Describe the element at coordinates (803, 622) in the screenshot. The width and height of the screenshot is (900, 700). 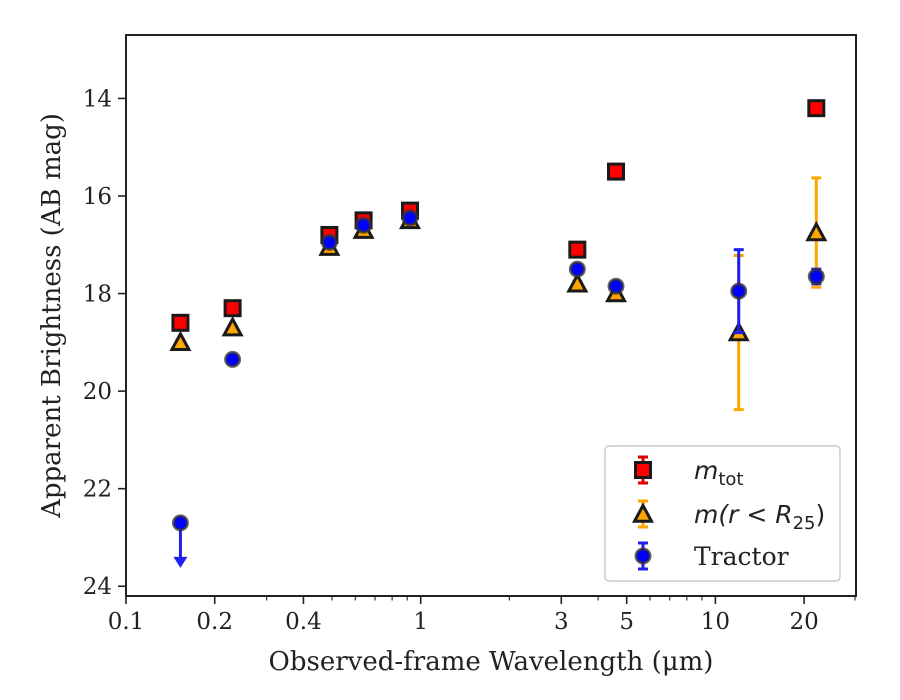
I see `x-tick-label: 20` at that location.